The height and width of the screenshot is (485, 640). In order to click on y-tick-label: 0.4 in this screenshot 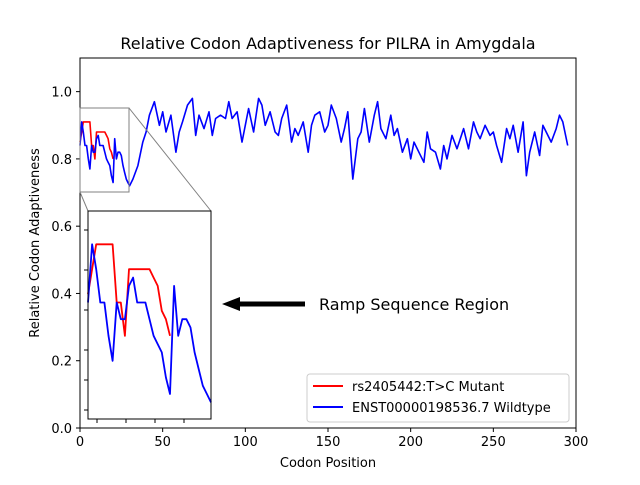, I will do `click(61, 294)`.